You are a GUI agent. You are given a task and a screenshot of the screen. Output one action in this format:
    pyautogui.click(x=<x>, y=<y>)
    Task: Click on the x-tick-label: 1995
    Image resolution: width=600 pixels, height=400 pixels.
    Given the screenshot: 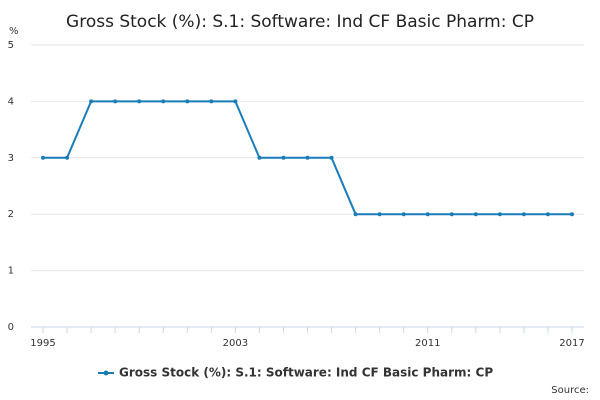 What is the action you would take?
    pyautogui.click(x=42, y=343)
    